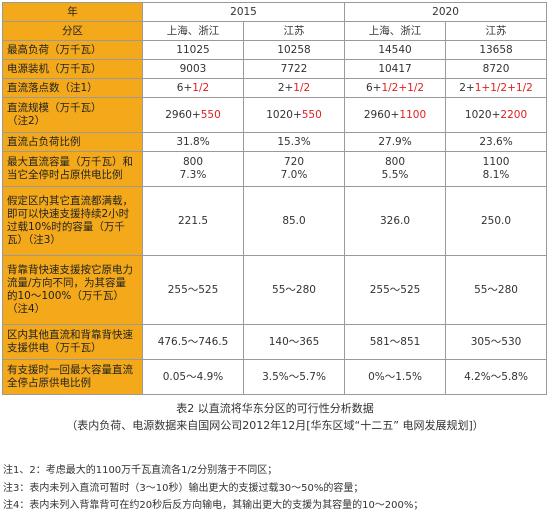  What do you see at coordinates (496, 142) in the screenshot?
I see `value-cell: 23.6%` at bounding box center [496, 142].